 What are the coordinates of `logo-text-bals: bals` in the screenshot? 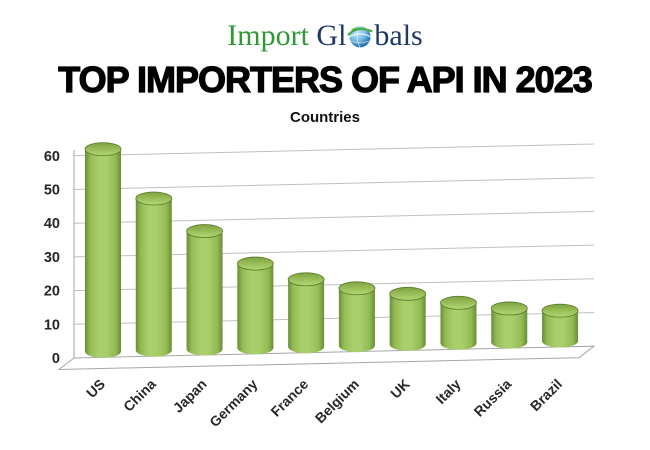 It's located at (398, 35).